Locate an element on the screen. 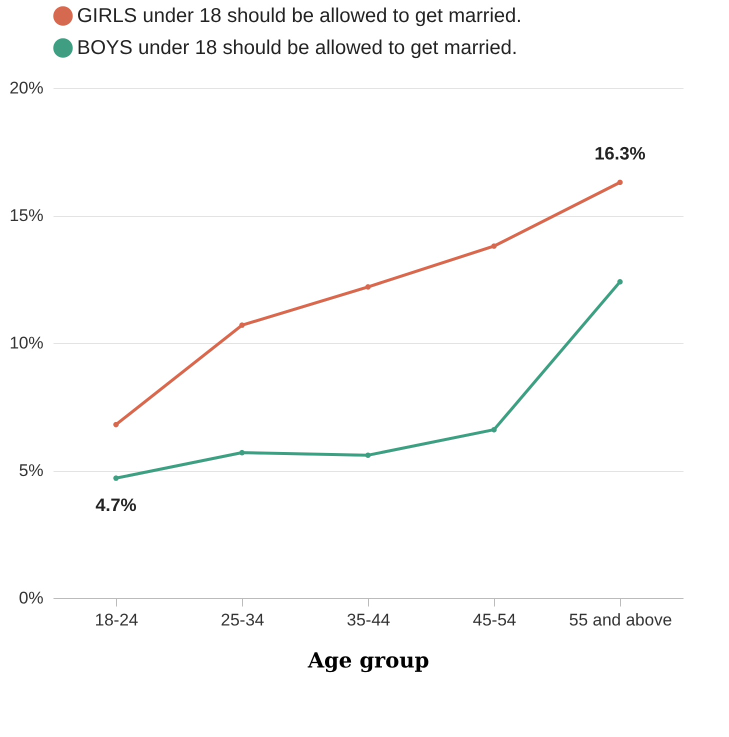  data-label: 16.3% is located at coordinates (620, 153).